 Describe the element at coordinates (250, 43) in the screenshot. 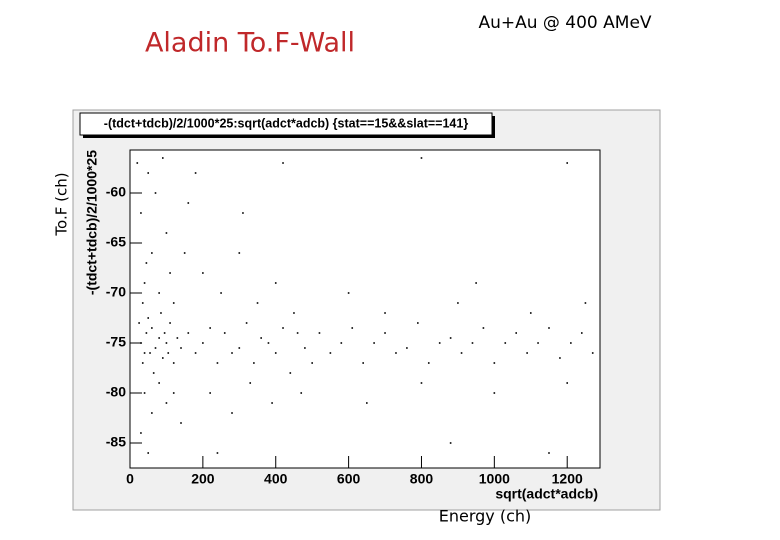

I see `slide-title: Aladin To.F-Wall` at that location.